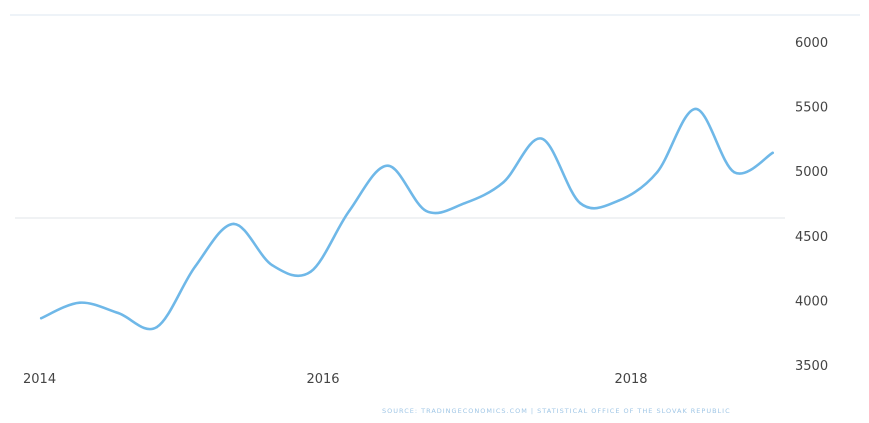  I want to click on x-tick-label: 2018, so click(630, 379).